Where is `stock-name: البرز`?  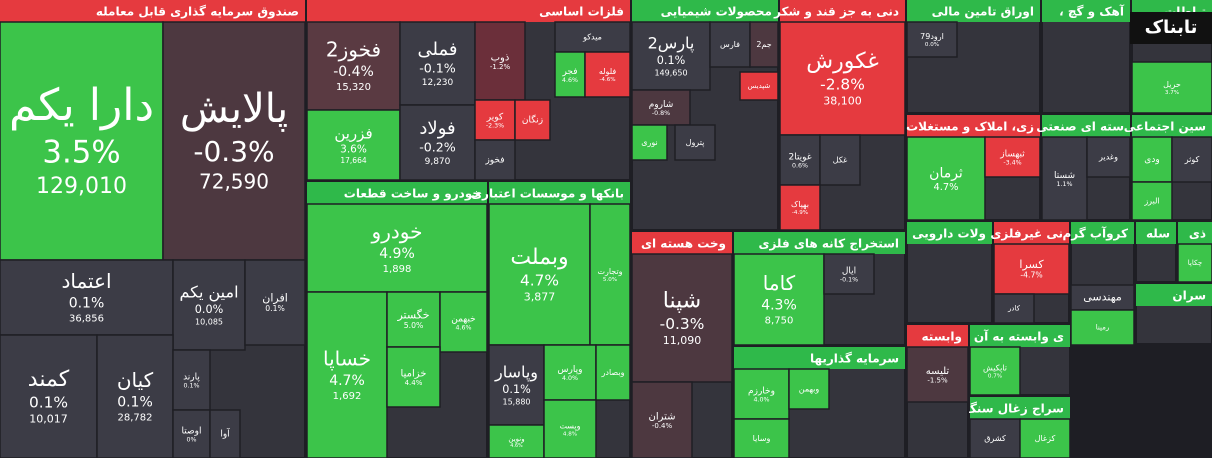 stock-name: البرز is located at coordinates (1151, 201).